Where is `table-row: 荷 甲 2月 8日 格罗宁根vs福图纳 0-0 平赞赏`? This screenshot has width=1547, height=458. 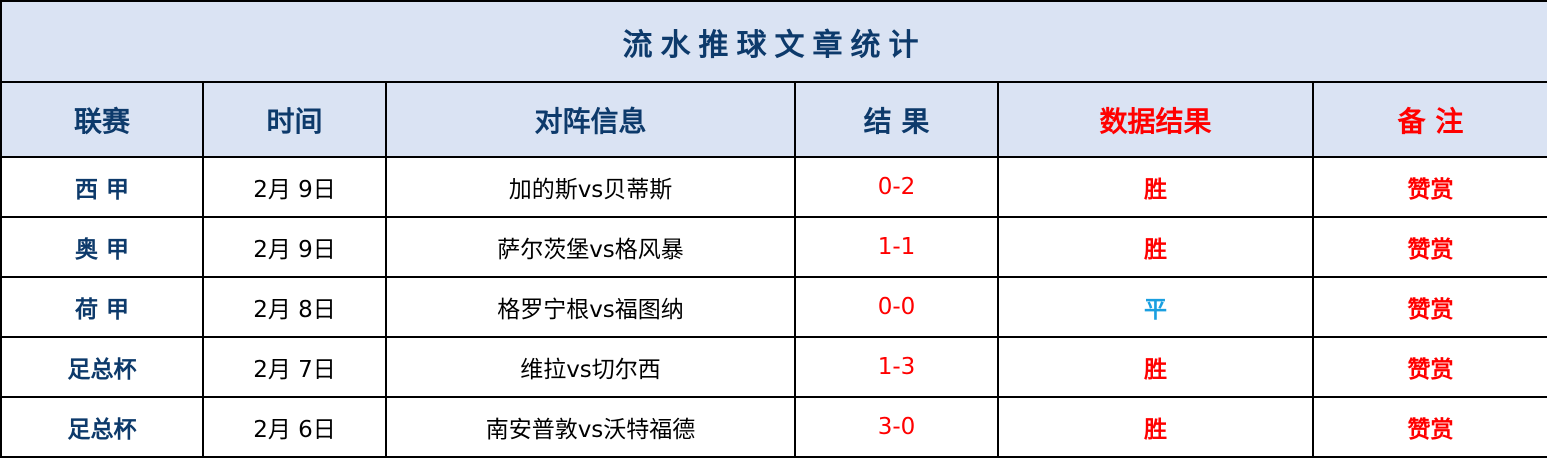 table-row: 荷 甲 2月 8日 格罗宁根vs福图纳 0-0 平赞赏 is located at coordinates (773, 307).